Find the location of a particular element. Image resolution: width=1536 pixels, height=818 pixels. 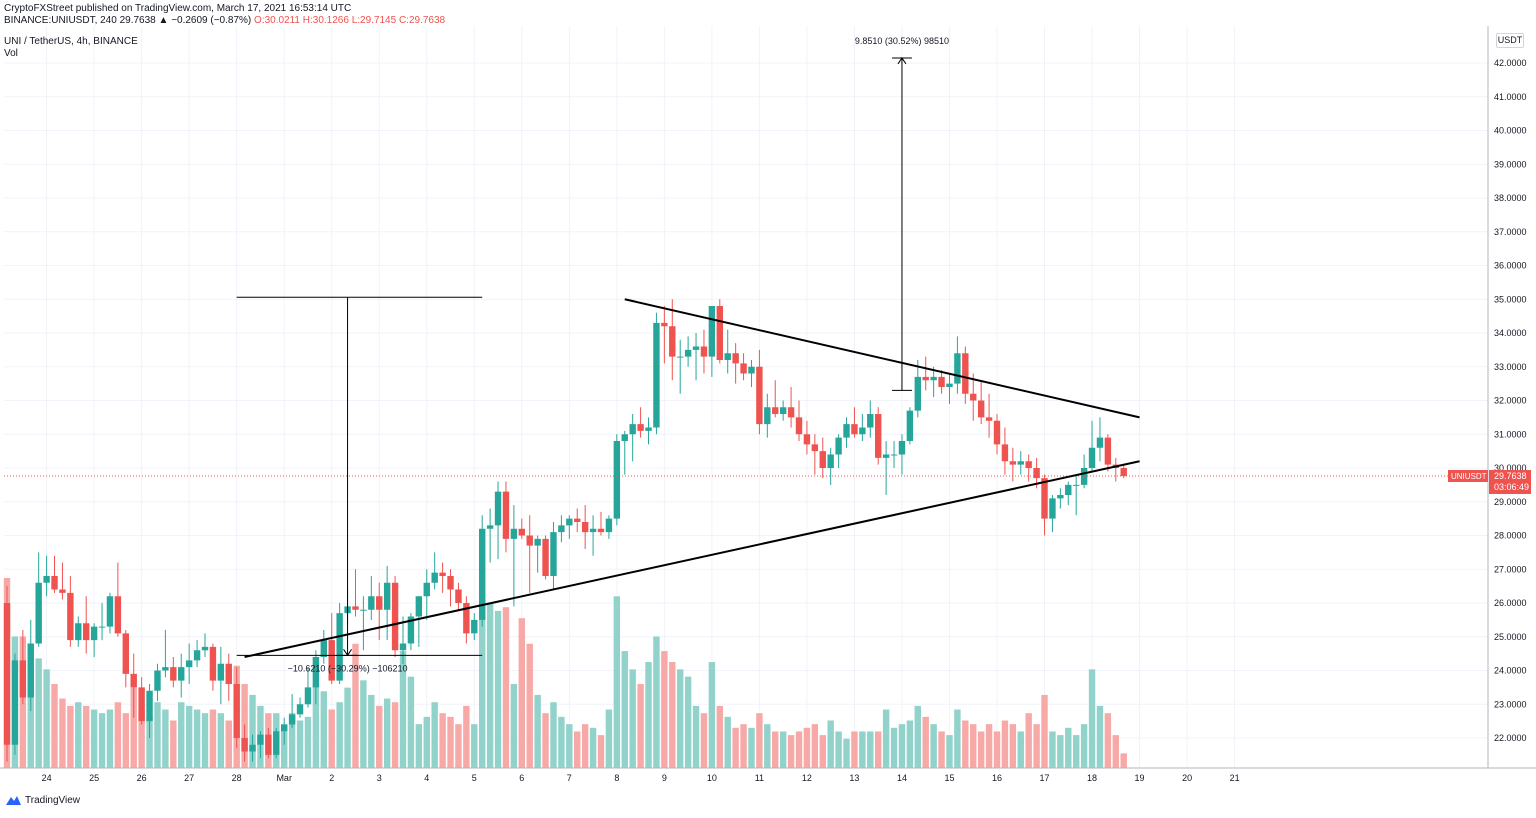

y-tick-label: 30.0000 is located at coordinates (1510, 468).